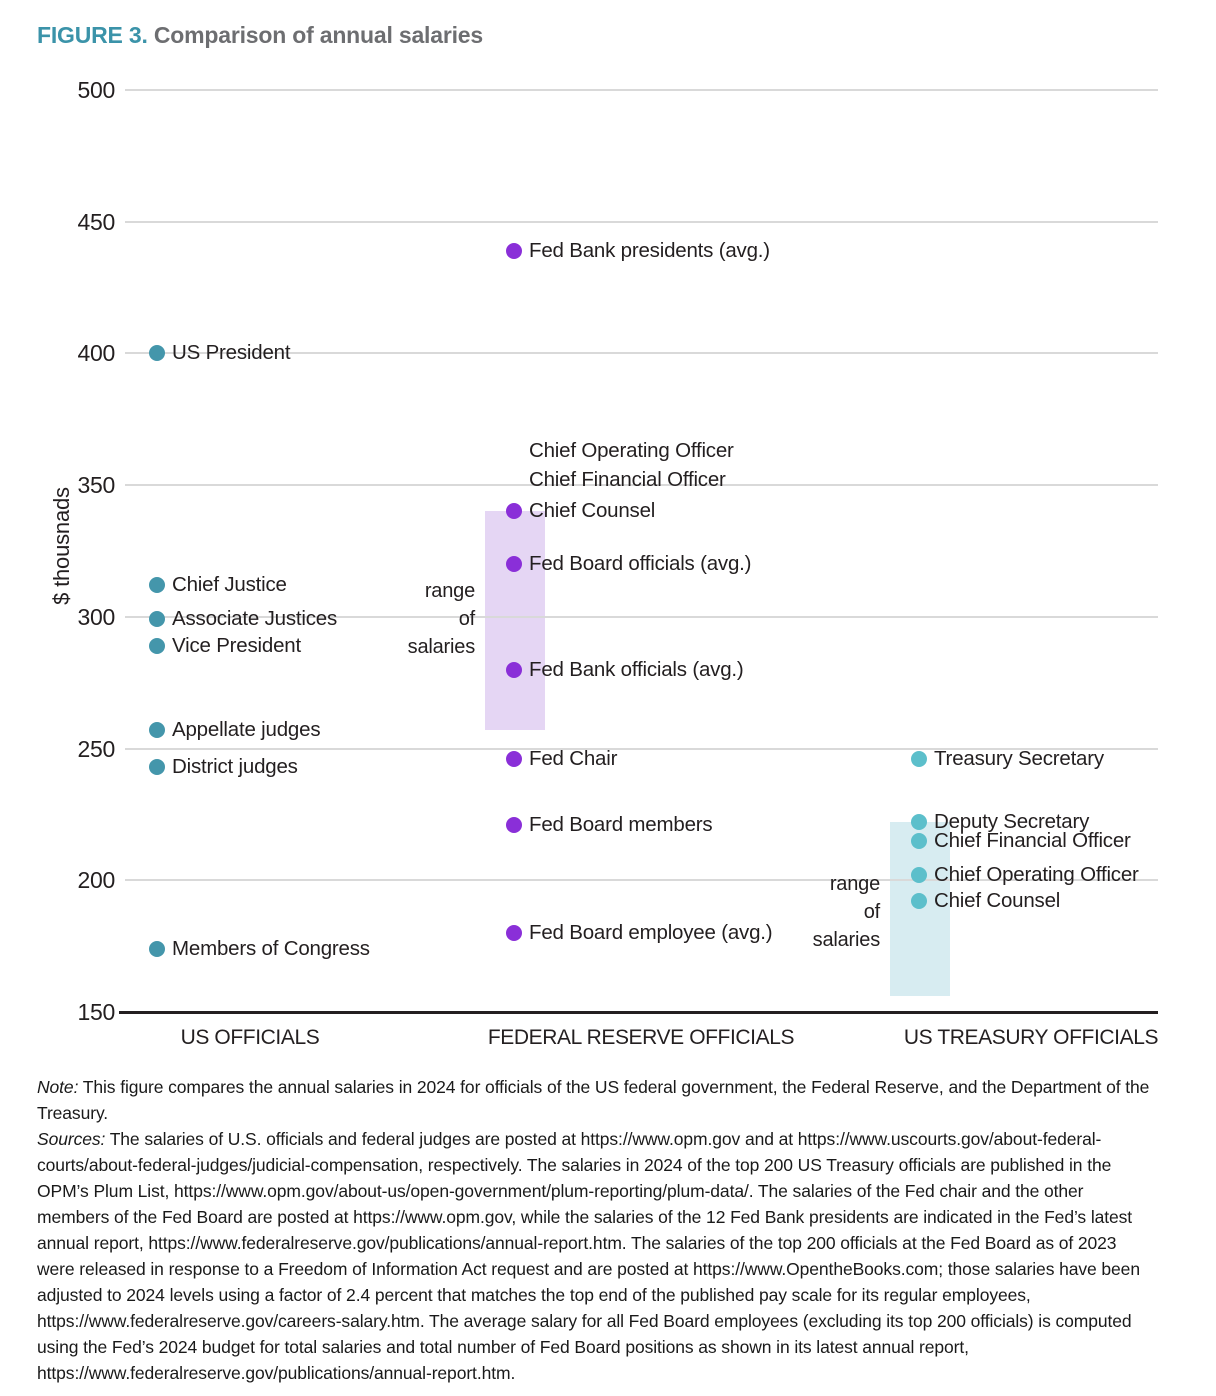 Image resolution: width=1216 pixels, height=1396 pixels. Describe the element at coordinates (1031, 1037) in the screenshot. I see `category-label: US TREASURY OFFICIALS` at that location.